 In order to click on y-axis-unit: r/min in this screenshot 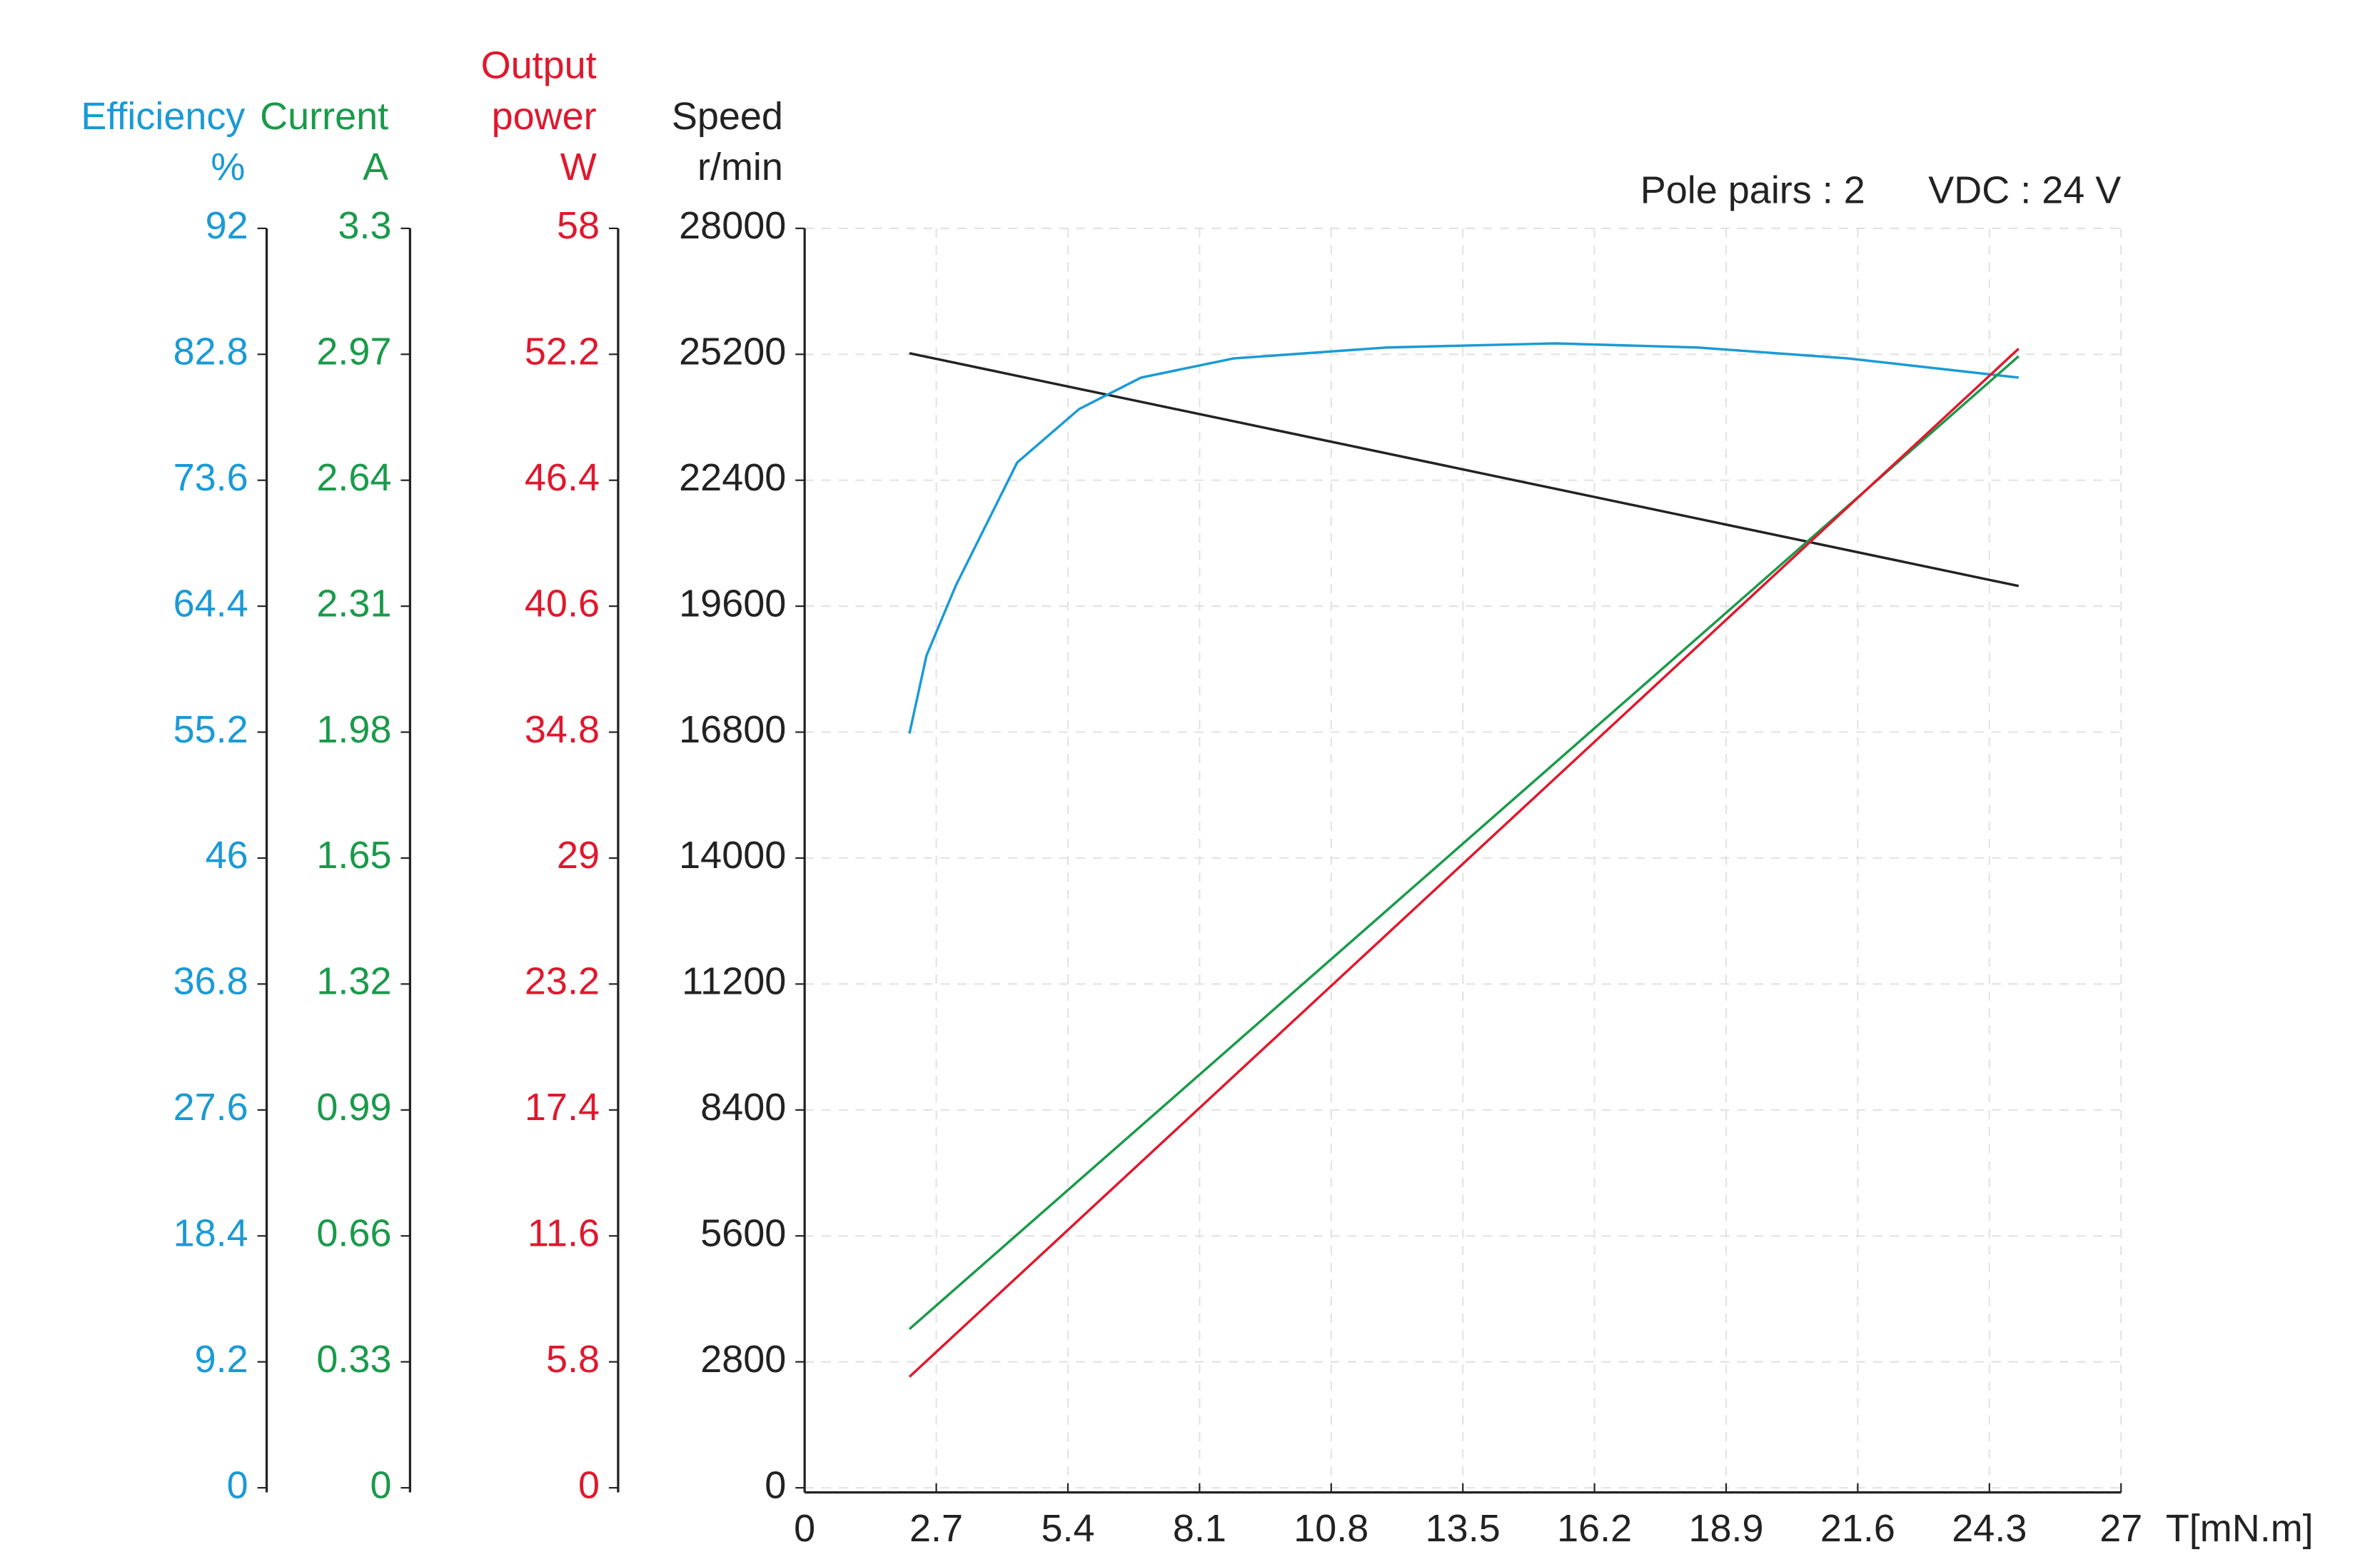, I will do `click(740, 167)`.